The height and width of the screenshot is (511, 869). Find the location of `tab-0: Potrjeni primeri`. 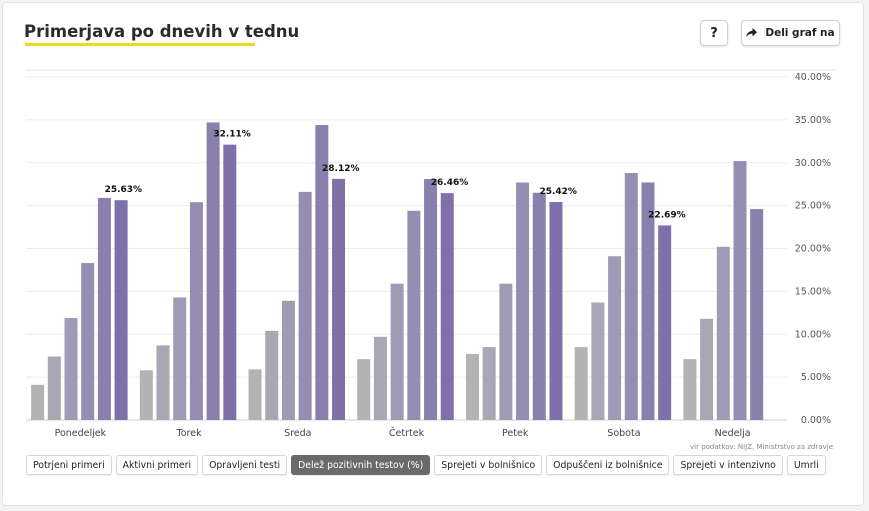

tab-0: Potrjeni primeri is located at coordinates (69, 465).